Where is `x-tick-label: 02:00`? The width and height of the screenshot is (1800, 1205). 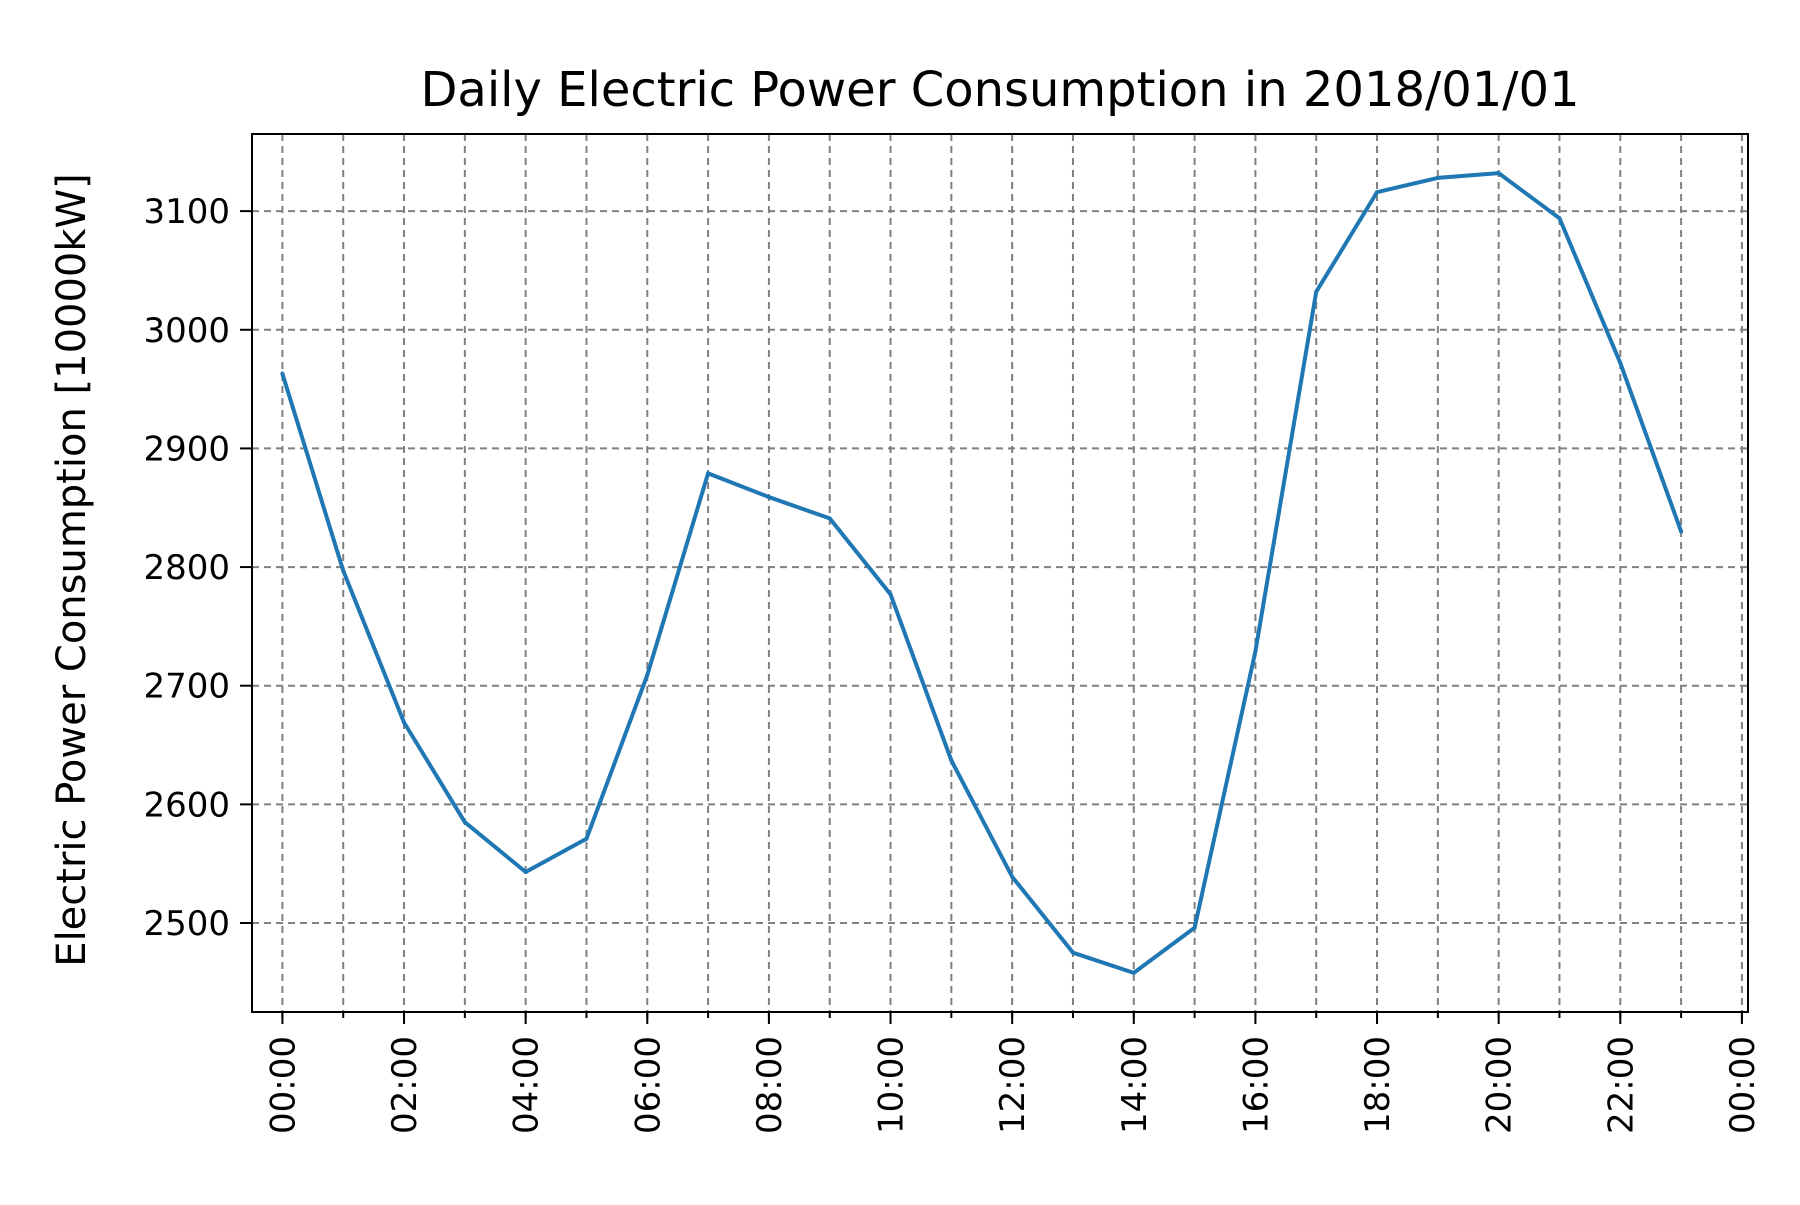
x-tick-label: 02:00 is located at coordinates (405, 1085).